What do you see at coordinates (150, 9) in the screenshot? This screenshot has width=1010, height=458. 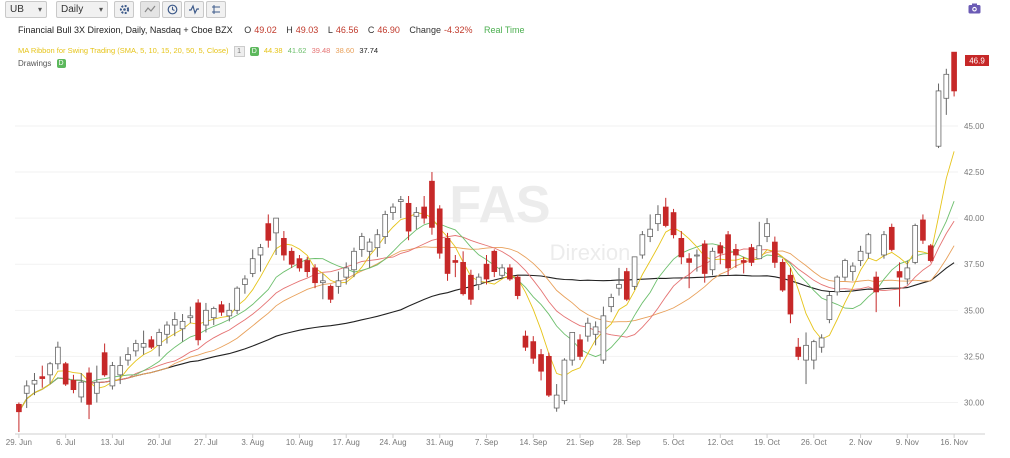 I see `chart-type-button` at bounding box center [150, 9].